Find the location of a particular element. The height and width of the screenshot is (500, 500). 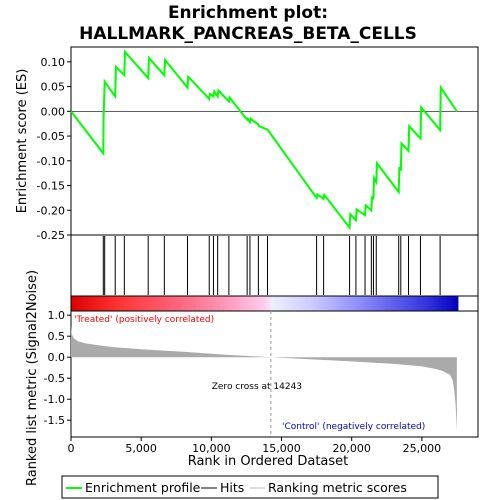

es-y-tick-label: 0.00 is located at coordinates (53, 111).